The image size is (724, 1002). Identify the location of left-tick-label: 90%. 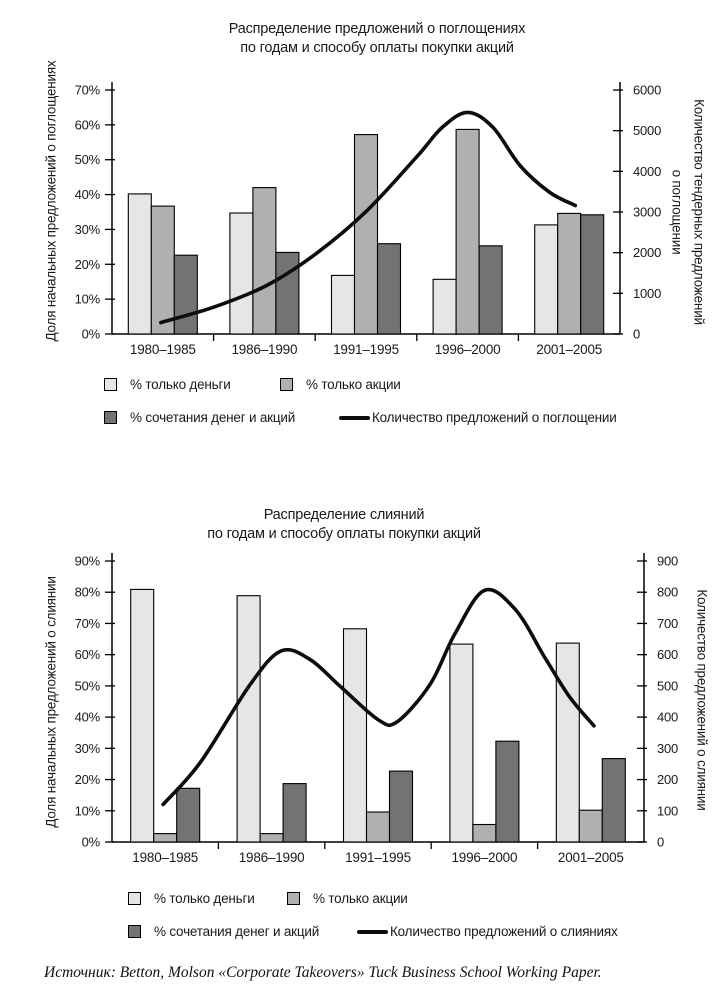
(88, 561).